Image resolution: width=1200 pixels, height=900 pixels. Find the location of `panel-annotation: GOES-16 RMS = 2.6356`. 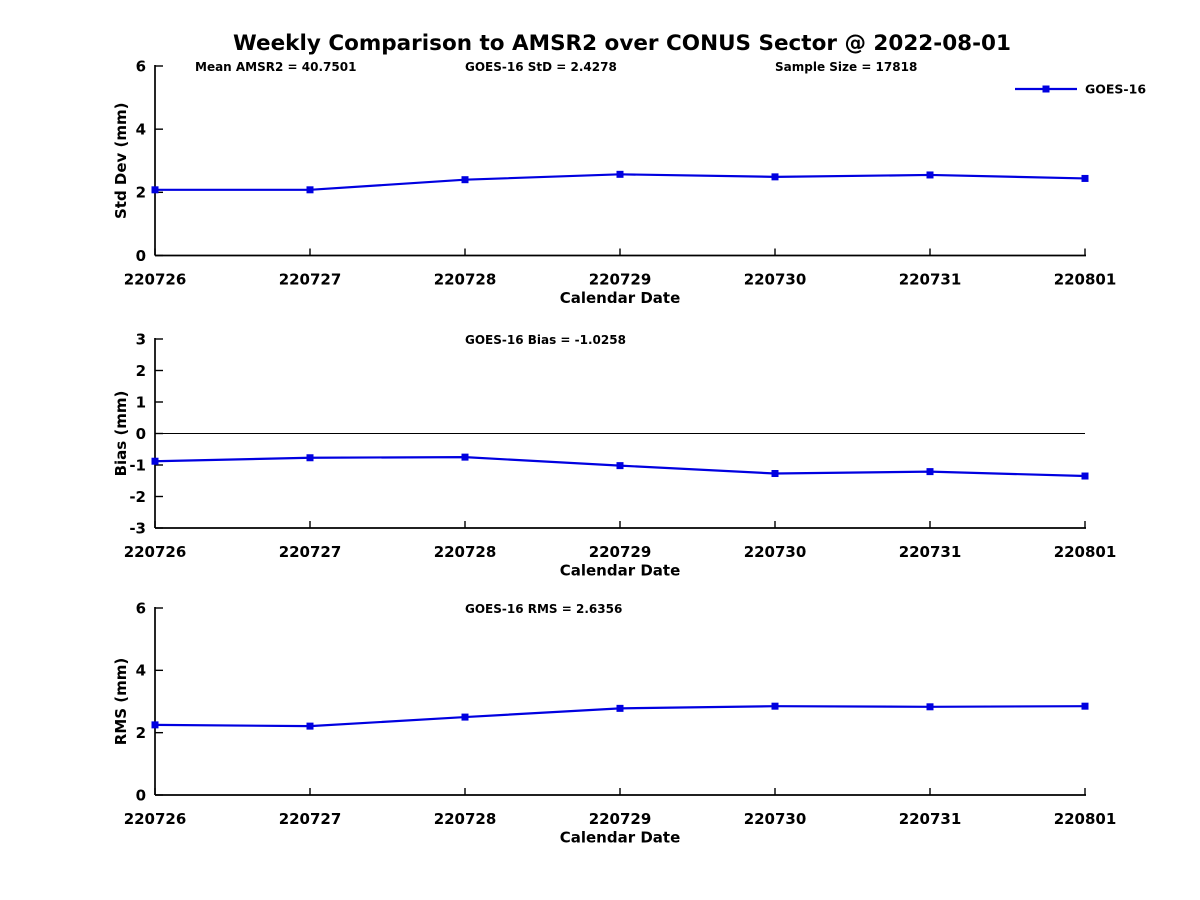

panel-annotation: GOES-16 RMS = 2.6356 is located at coordinates (543, 609).